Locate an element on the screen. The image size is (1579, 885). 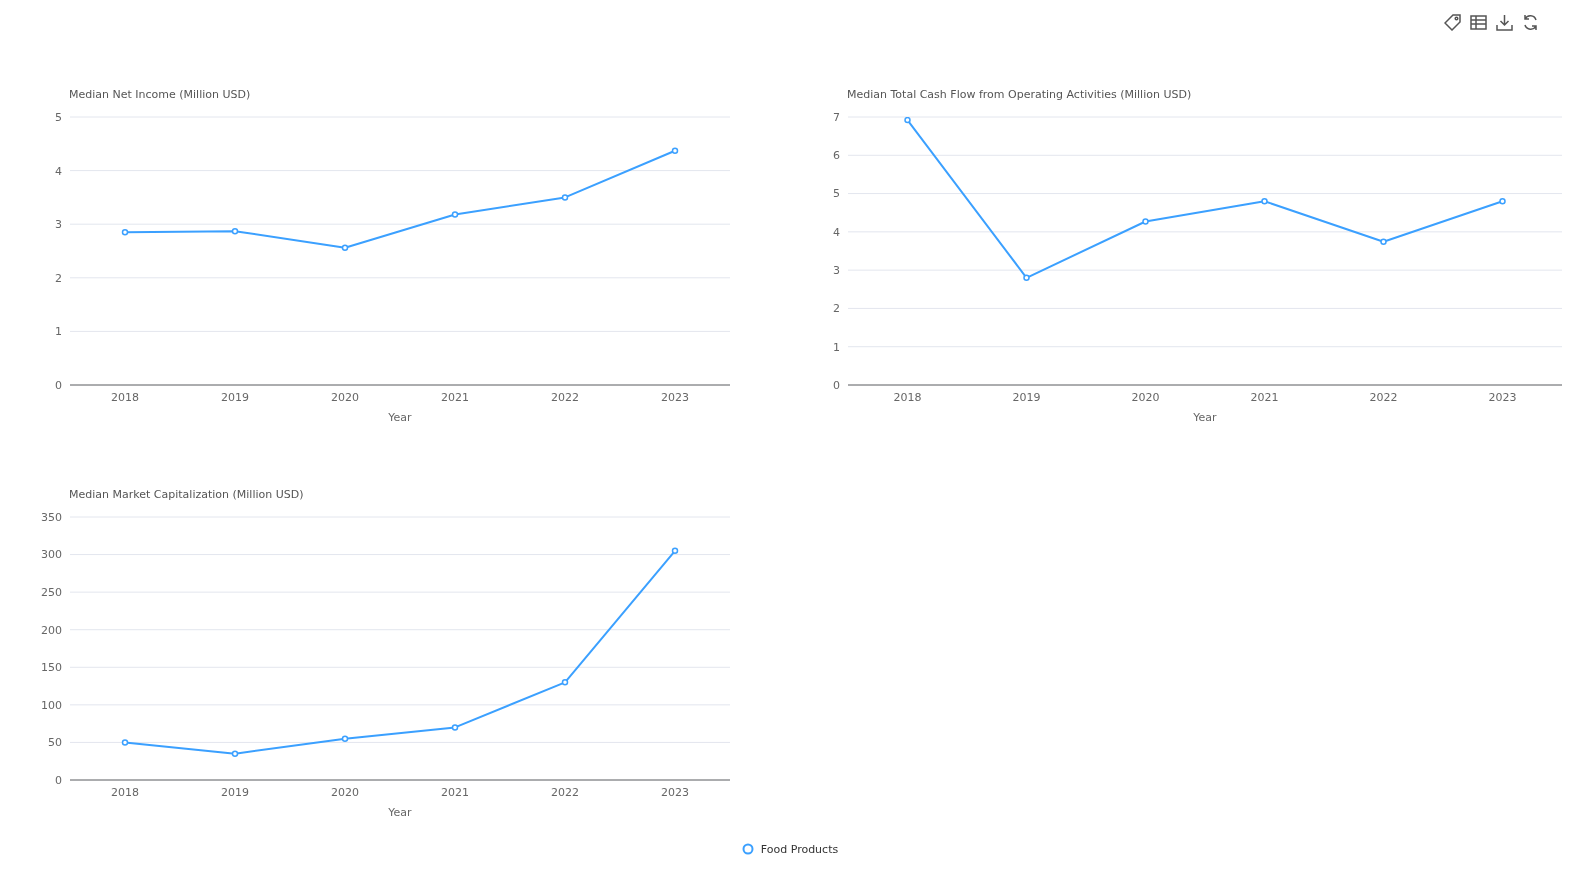
y-tick-label: 300 is located at coordinates (51, 555).